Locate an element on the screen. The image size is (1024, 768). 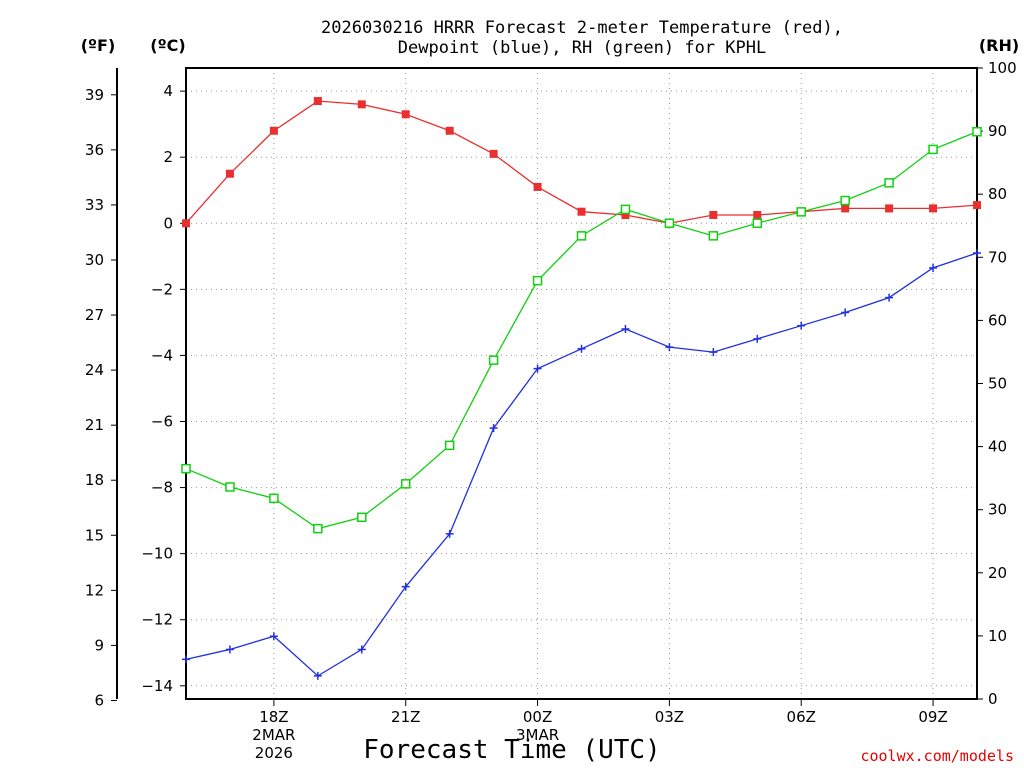
fahrenheit-tick-label: 39 is located at coordinates (94, 95).